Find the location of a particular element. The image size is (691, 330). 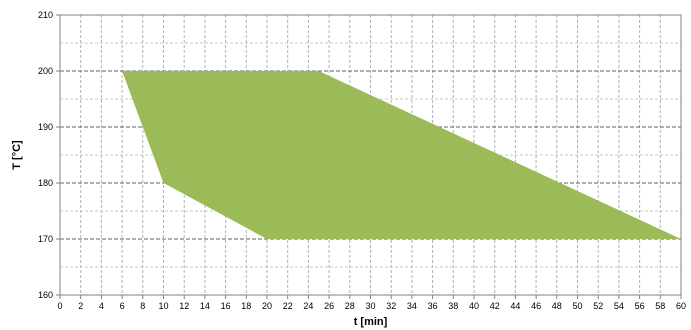

y-axis-title: T [°C] is located at coordinates (17, 155).